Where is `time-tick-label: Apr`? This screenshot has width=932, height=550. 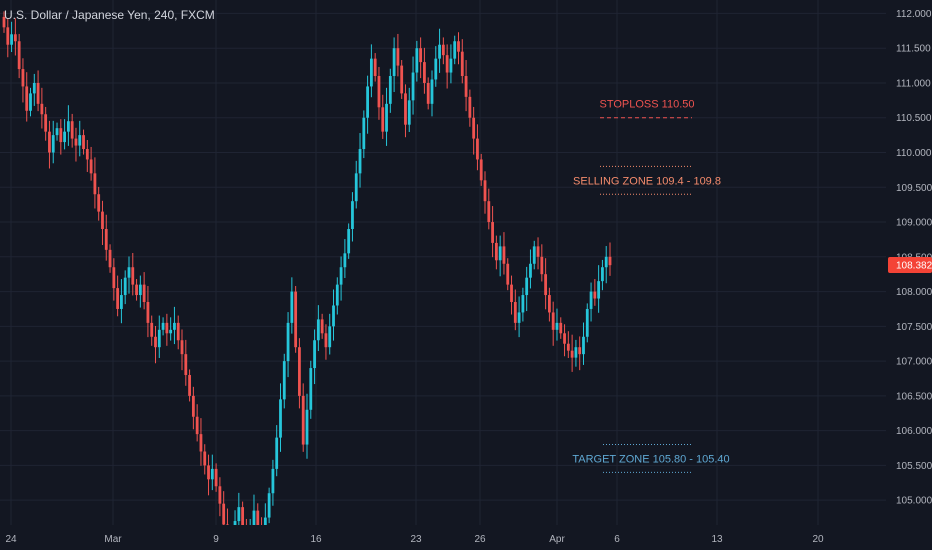 time-tick-label: Apr is located at coordinates (557, 539).